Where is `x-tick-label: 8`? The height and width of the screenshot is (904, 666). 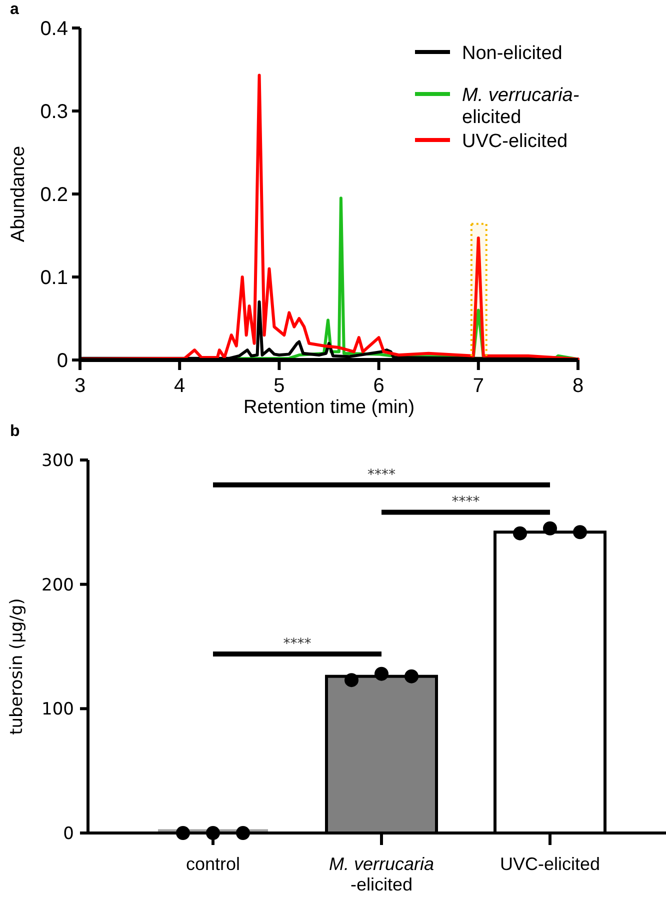
x-tick-label: 8 is located at coordinates (578, 386).